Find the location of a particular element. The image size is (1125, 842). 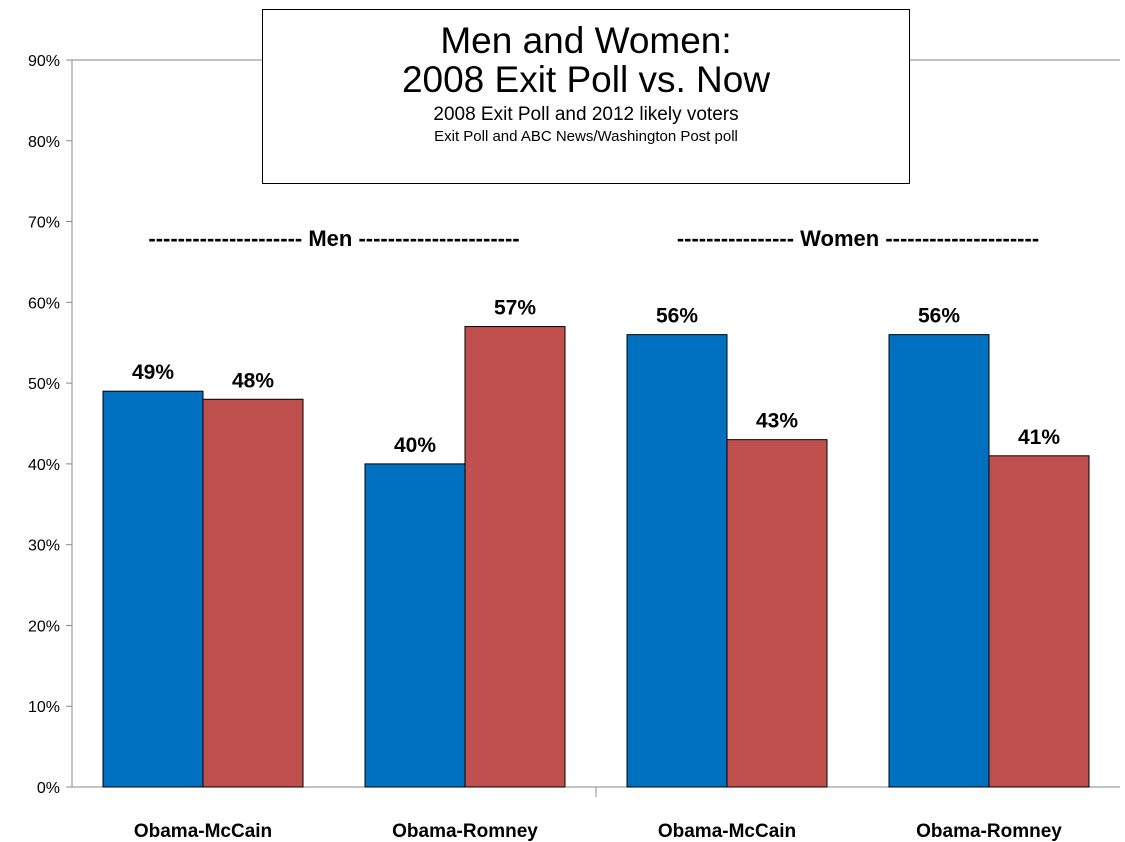

y-tick-label: 70% is located at coordinates (44, 223).